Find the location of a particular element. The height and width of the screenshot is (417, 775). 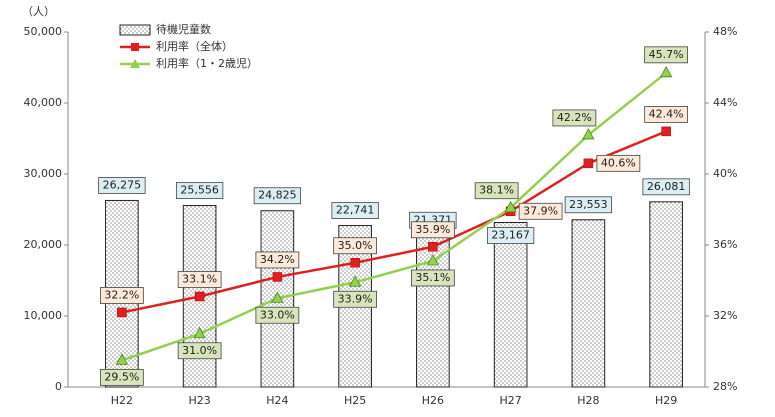

data-label-text: 33.1% is located at coordinates (199, 278).